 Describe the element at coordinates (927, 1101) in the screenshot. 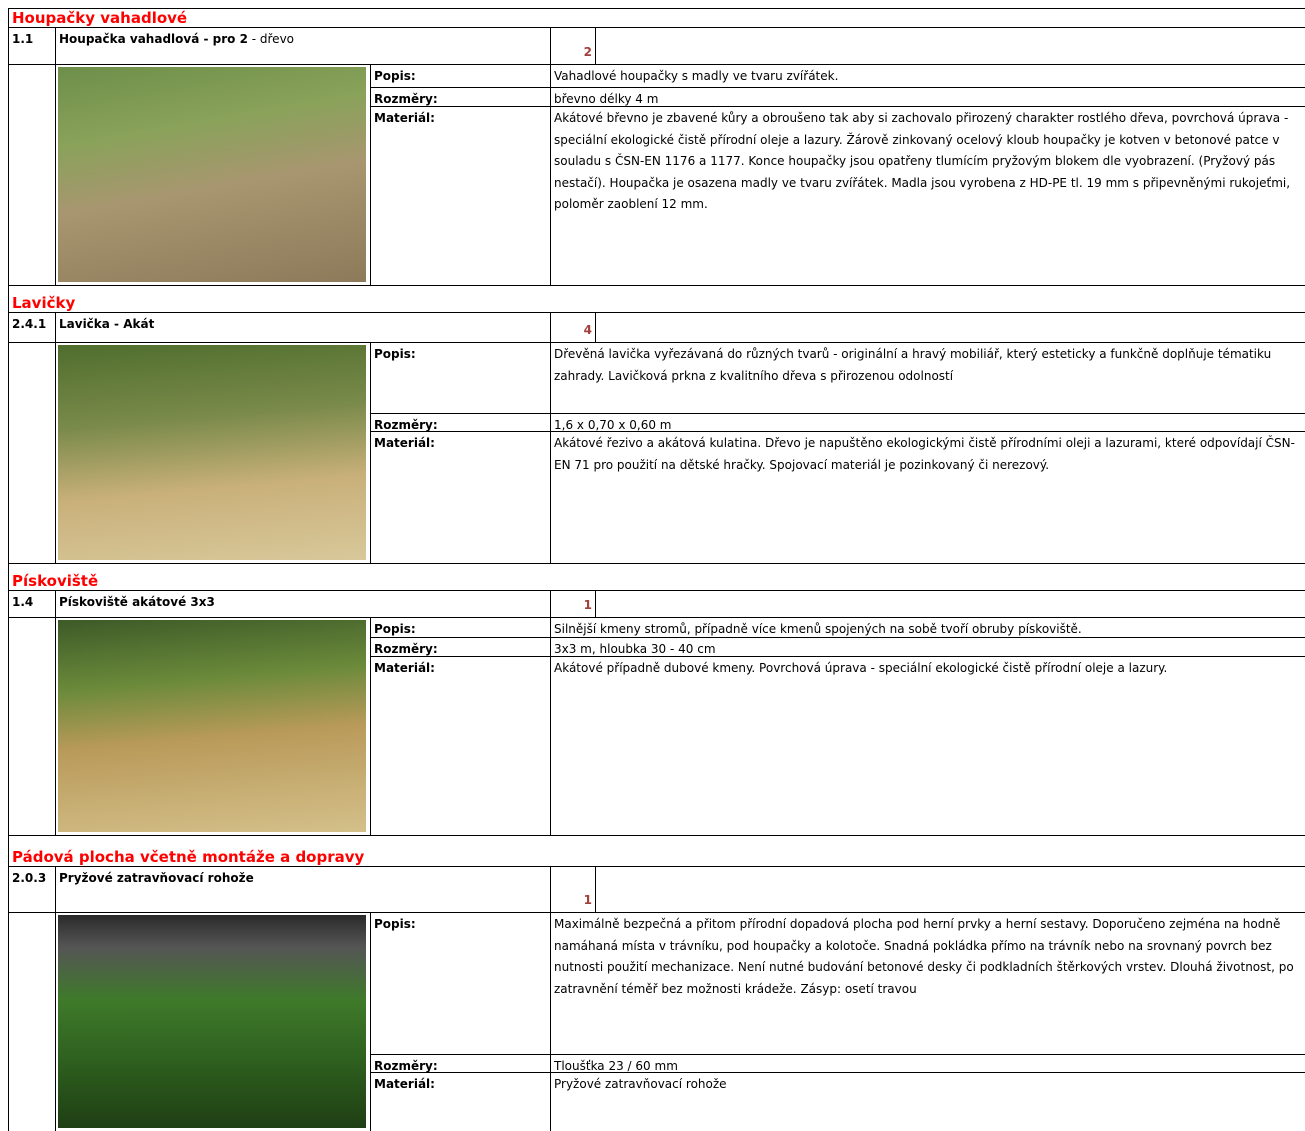

I see `field-text: Pryžové zatravňovací rohože` at that location.